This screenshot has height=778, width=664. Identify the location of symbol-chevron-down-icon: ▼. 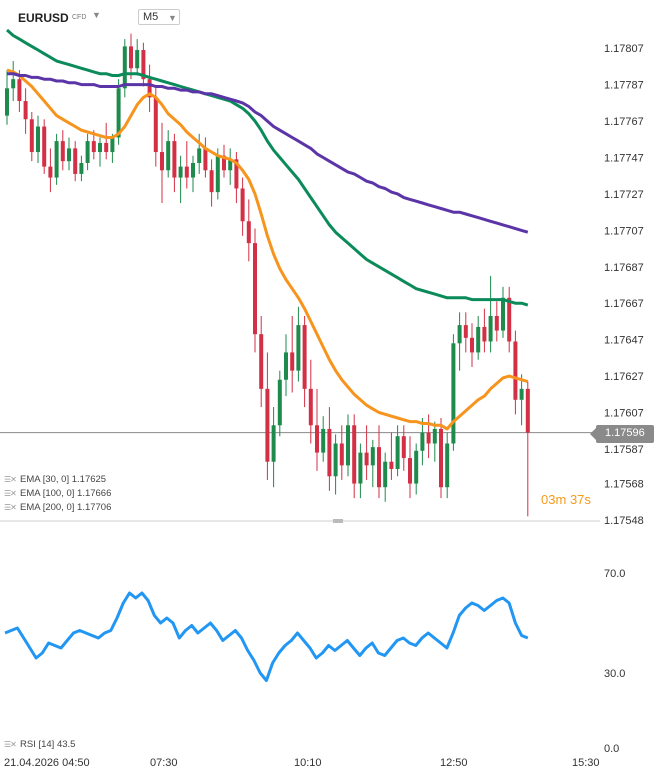
(96, 15).